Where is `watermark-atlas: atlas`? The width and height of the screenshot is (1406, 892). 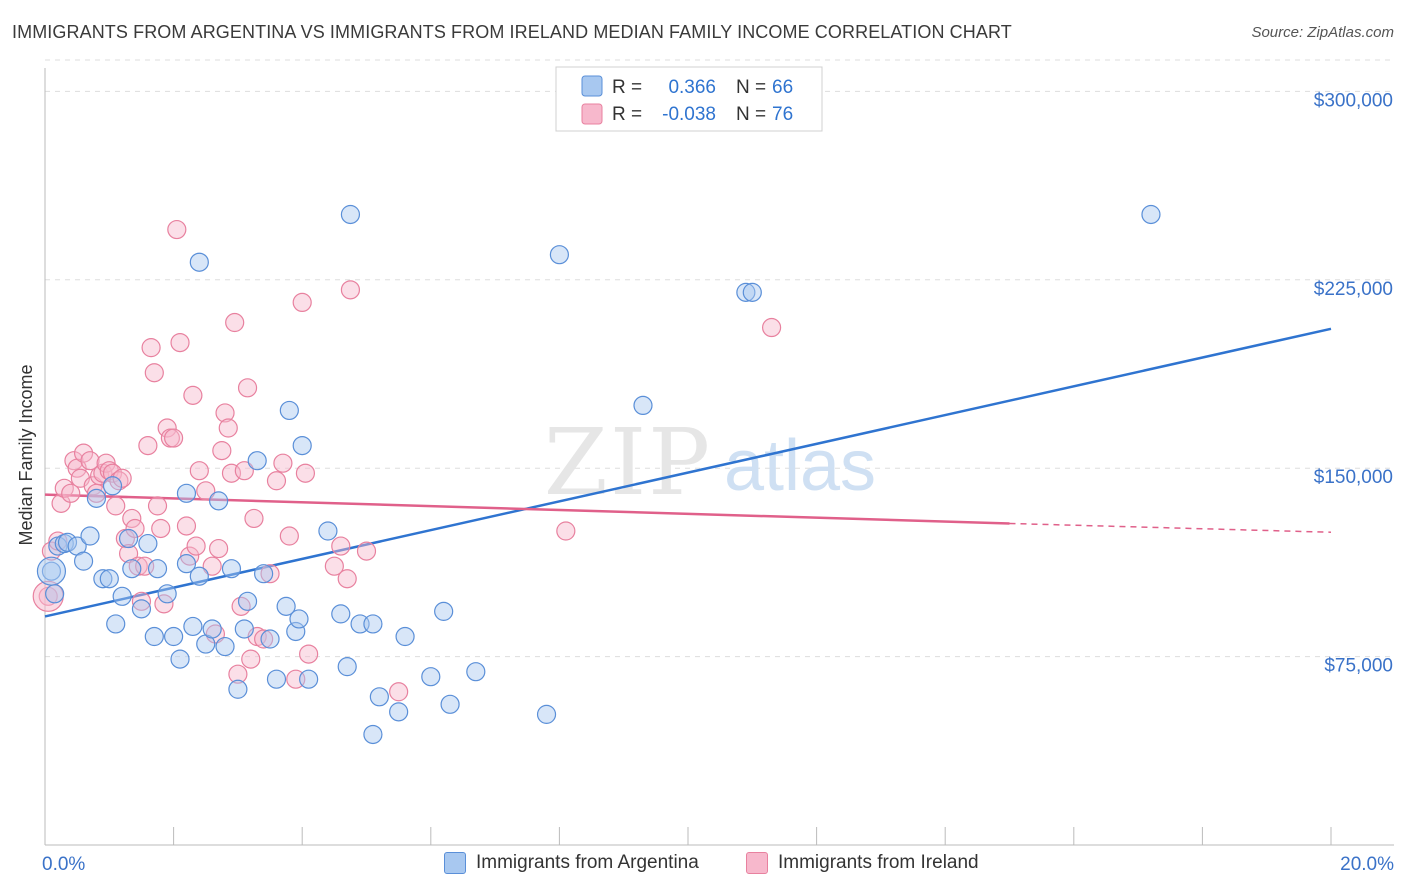 watermark-atlas: atlas is located at coordinates (800, 466).